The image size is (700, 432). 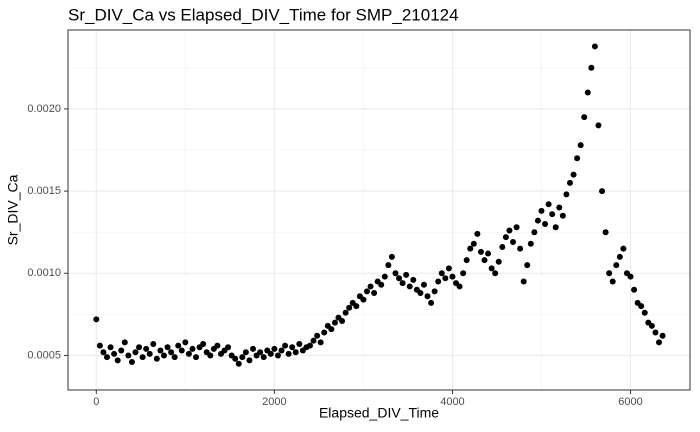 What do you see at coordinates (44, 273) in the screenshot?
I see `y-tick-label: 0.0010` at bounding box center [44, 273].